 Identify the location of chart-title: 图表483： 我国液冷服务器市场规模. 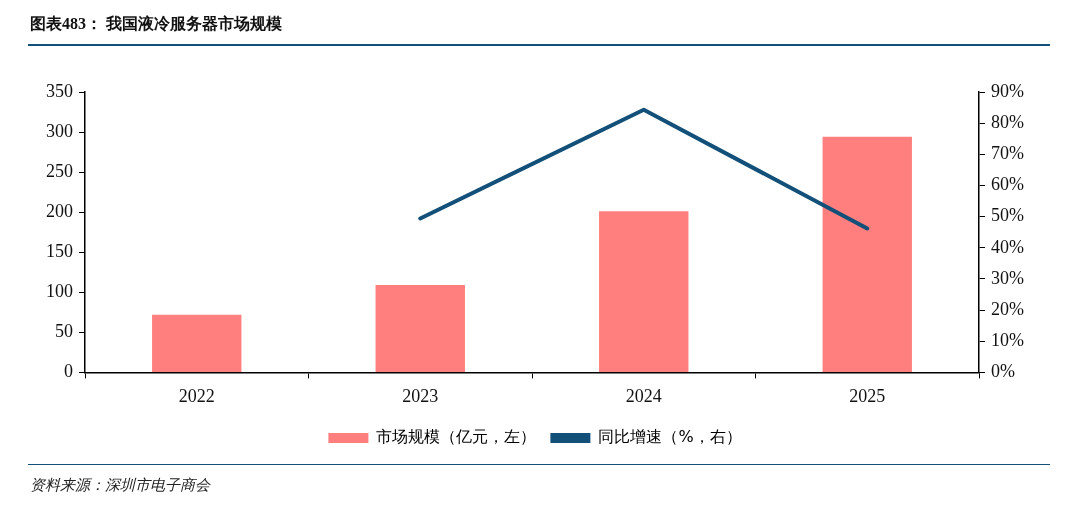
(156, 24).